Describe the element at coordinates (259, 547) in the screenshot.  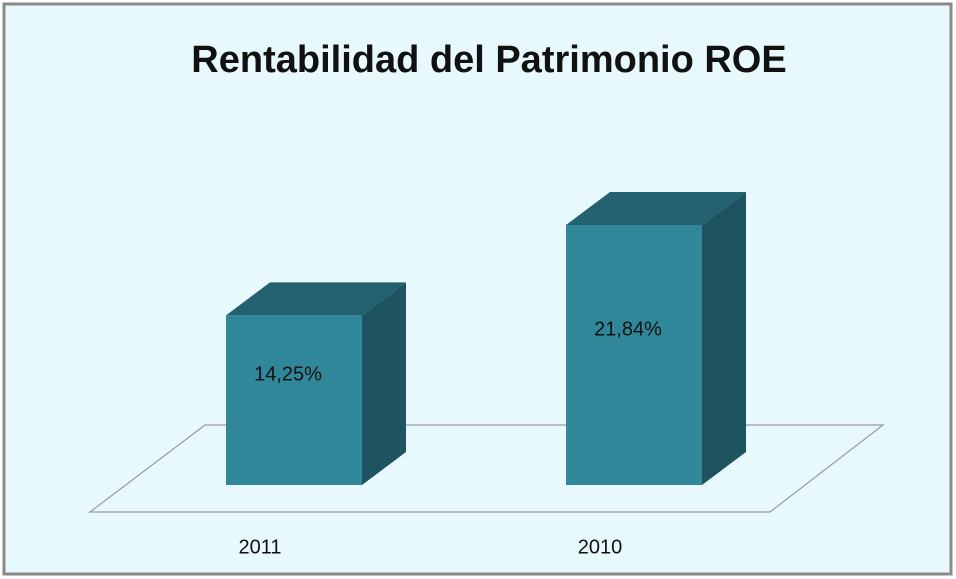
I see `x-tick-label: 2011` at that location.